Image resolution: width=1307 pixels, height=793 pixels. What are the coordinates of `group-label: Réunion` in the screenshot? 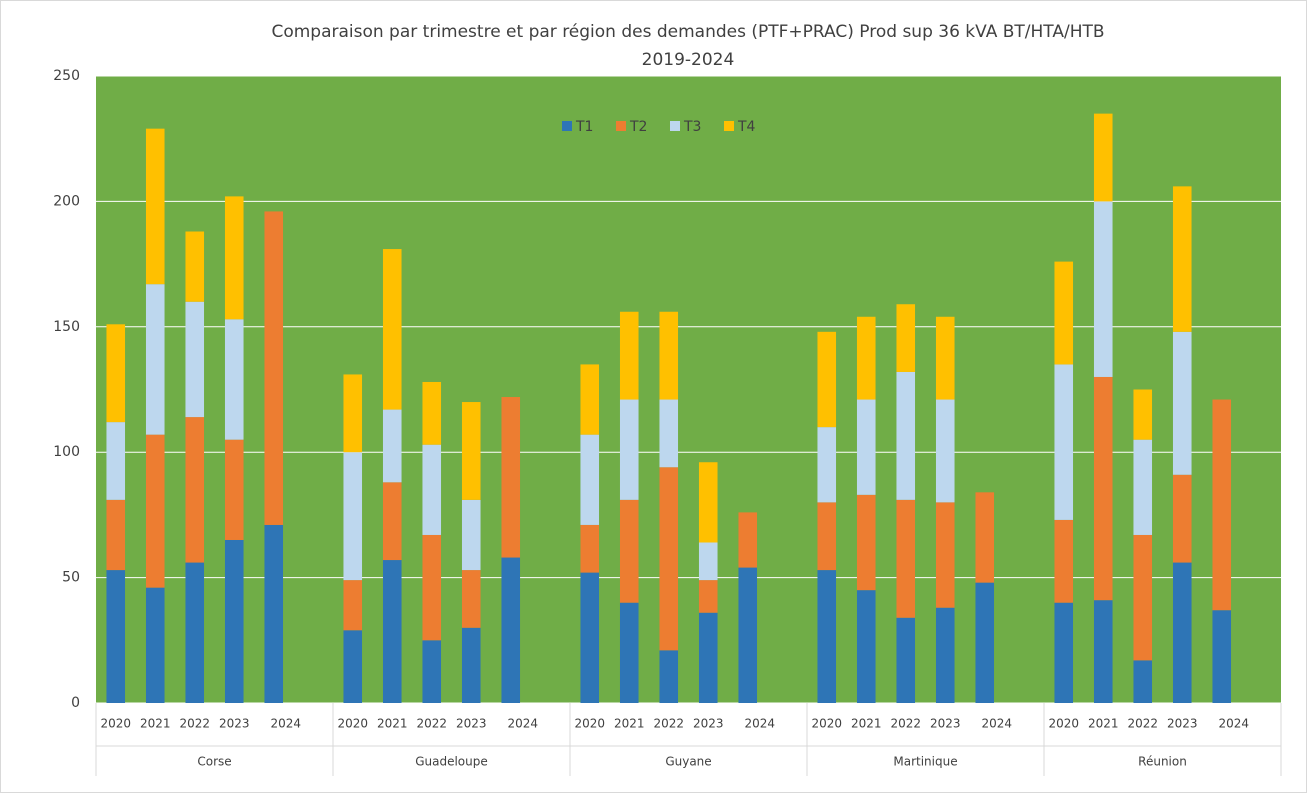 It's located at (1162, 762).